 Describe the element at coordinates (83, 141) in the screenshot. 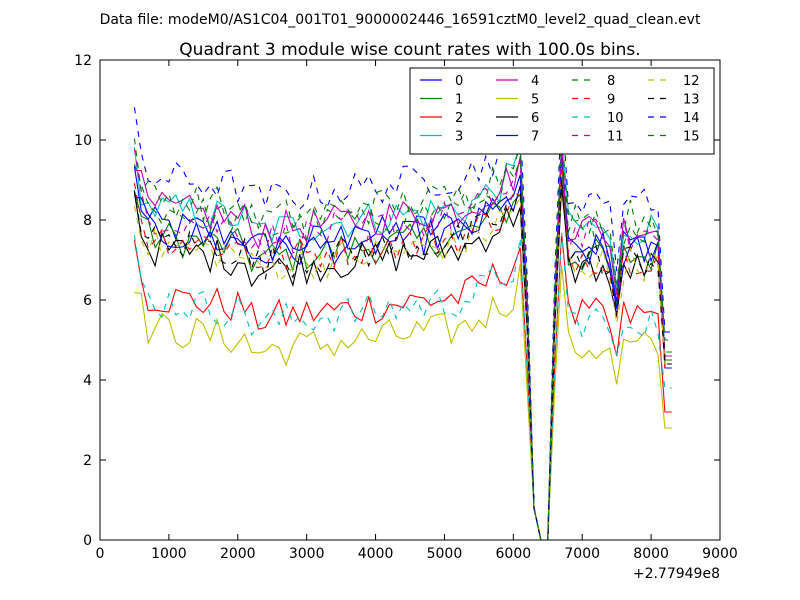

I see `y-tick-label-5: 10` at that location.